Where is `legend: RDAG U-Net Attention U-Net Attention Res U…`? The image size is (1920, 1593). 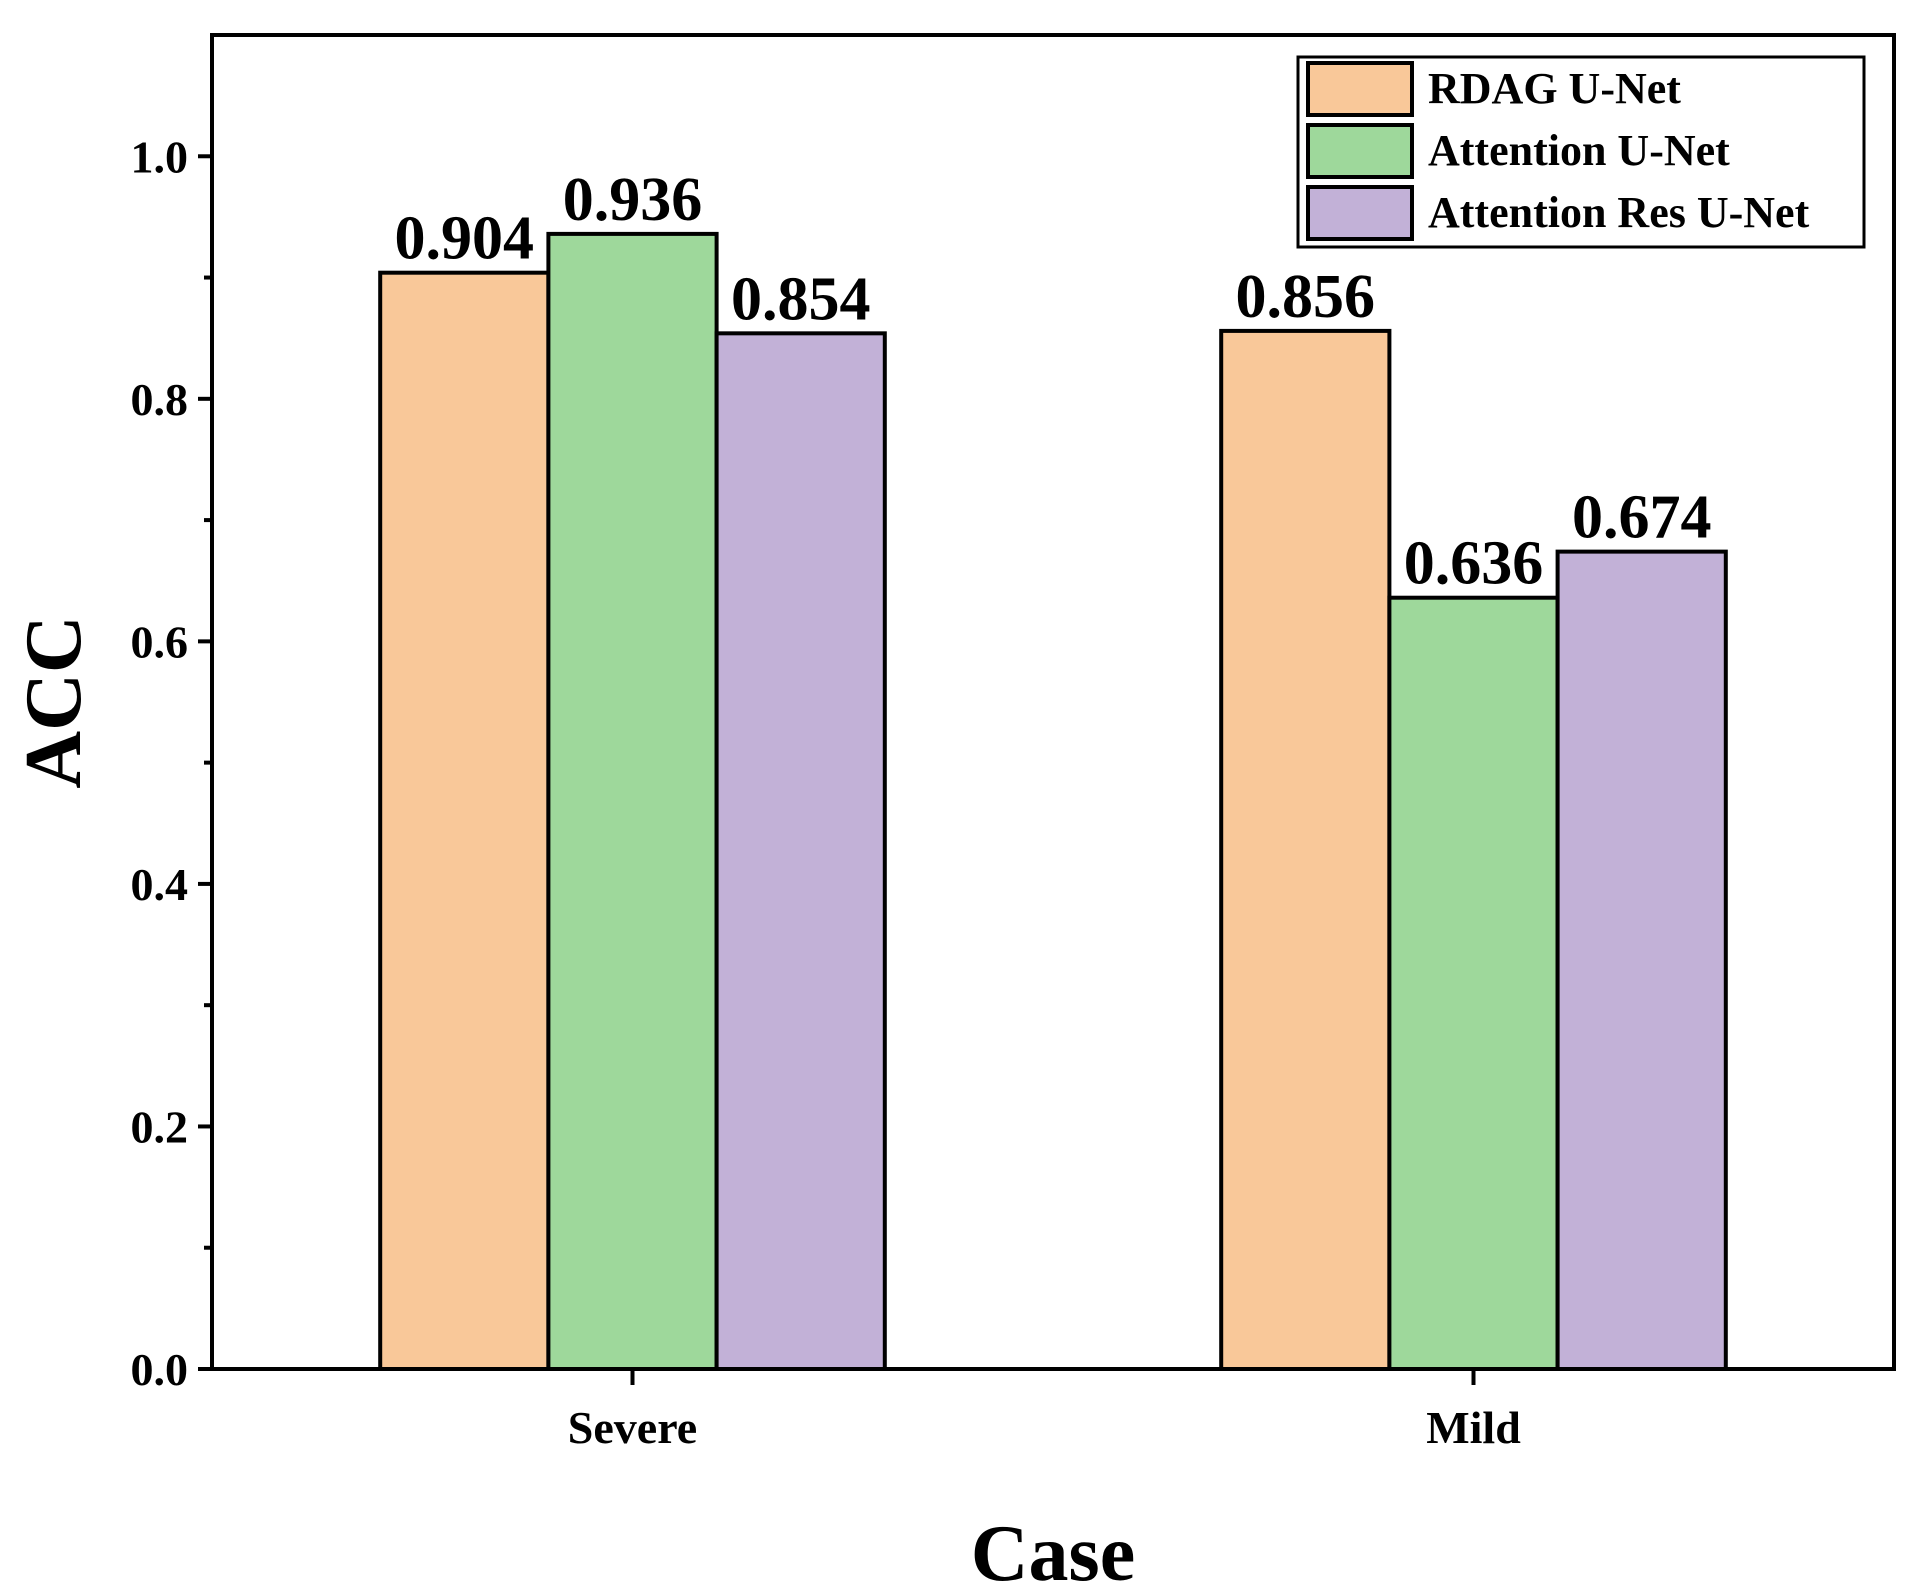
legend: RDAG U-Net Attention U-Net Attention Res U… is located at coordinates (1581, 152).